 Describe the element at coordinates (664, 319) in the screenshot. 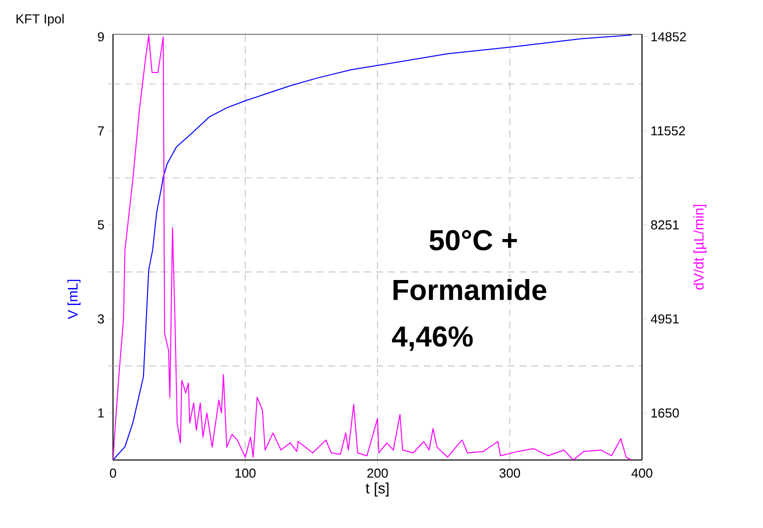

I see `y2-tick-label: 4951` at that location.